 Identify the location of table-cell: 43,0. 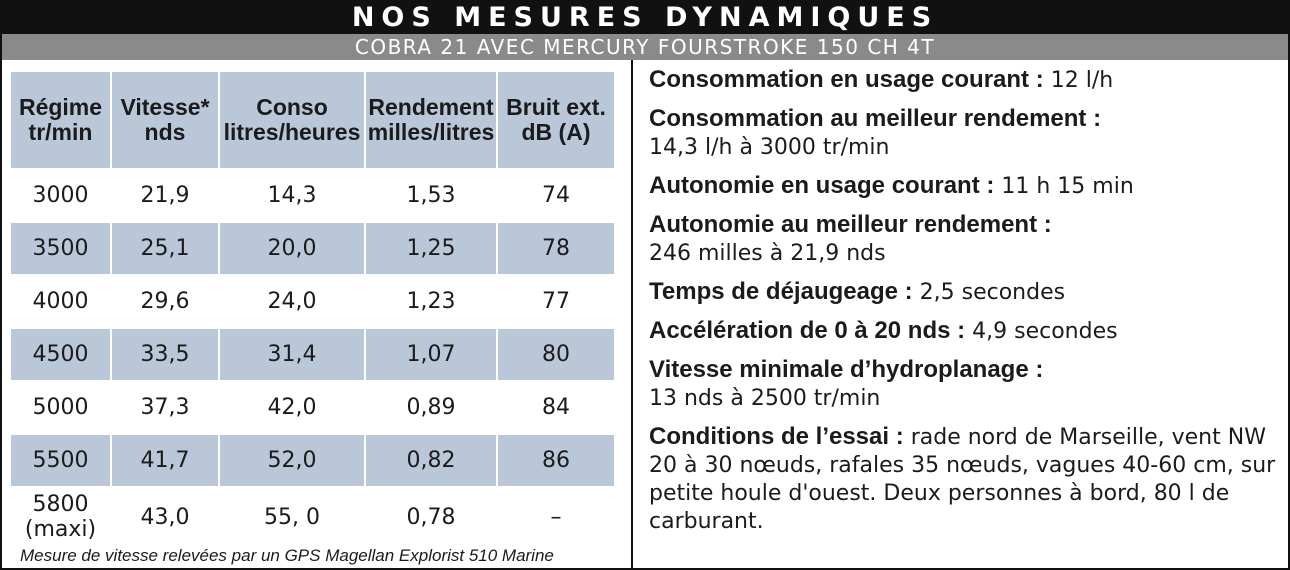
(165, 517).